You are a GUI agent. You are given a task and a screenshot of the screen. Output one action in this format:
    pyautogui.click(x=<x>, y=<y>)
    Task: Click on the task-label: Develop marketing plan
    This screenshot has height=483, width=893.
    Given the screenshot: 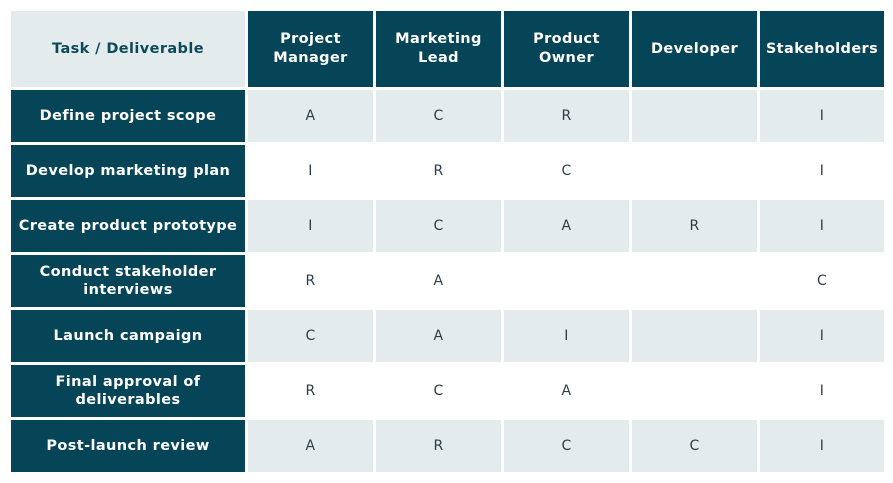 What is the action you would take?
    pyautogui.click(x=128, y=171)
    